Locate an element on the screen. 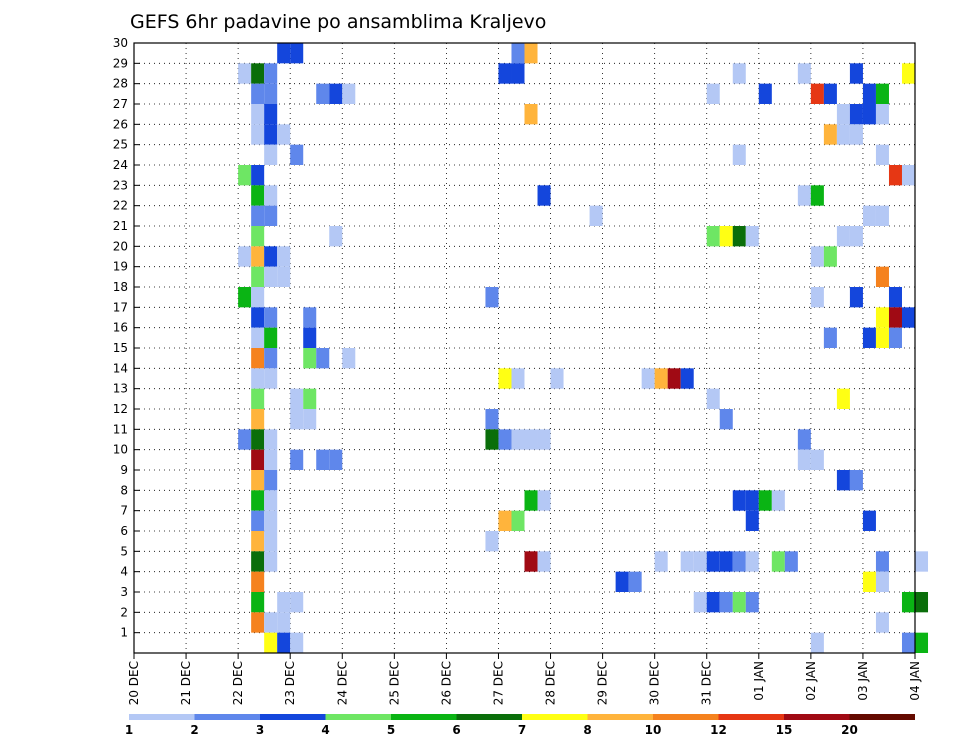  y-tick-label: 13 is located at coordinates (120, 389).